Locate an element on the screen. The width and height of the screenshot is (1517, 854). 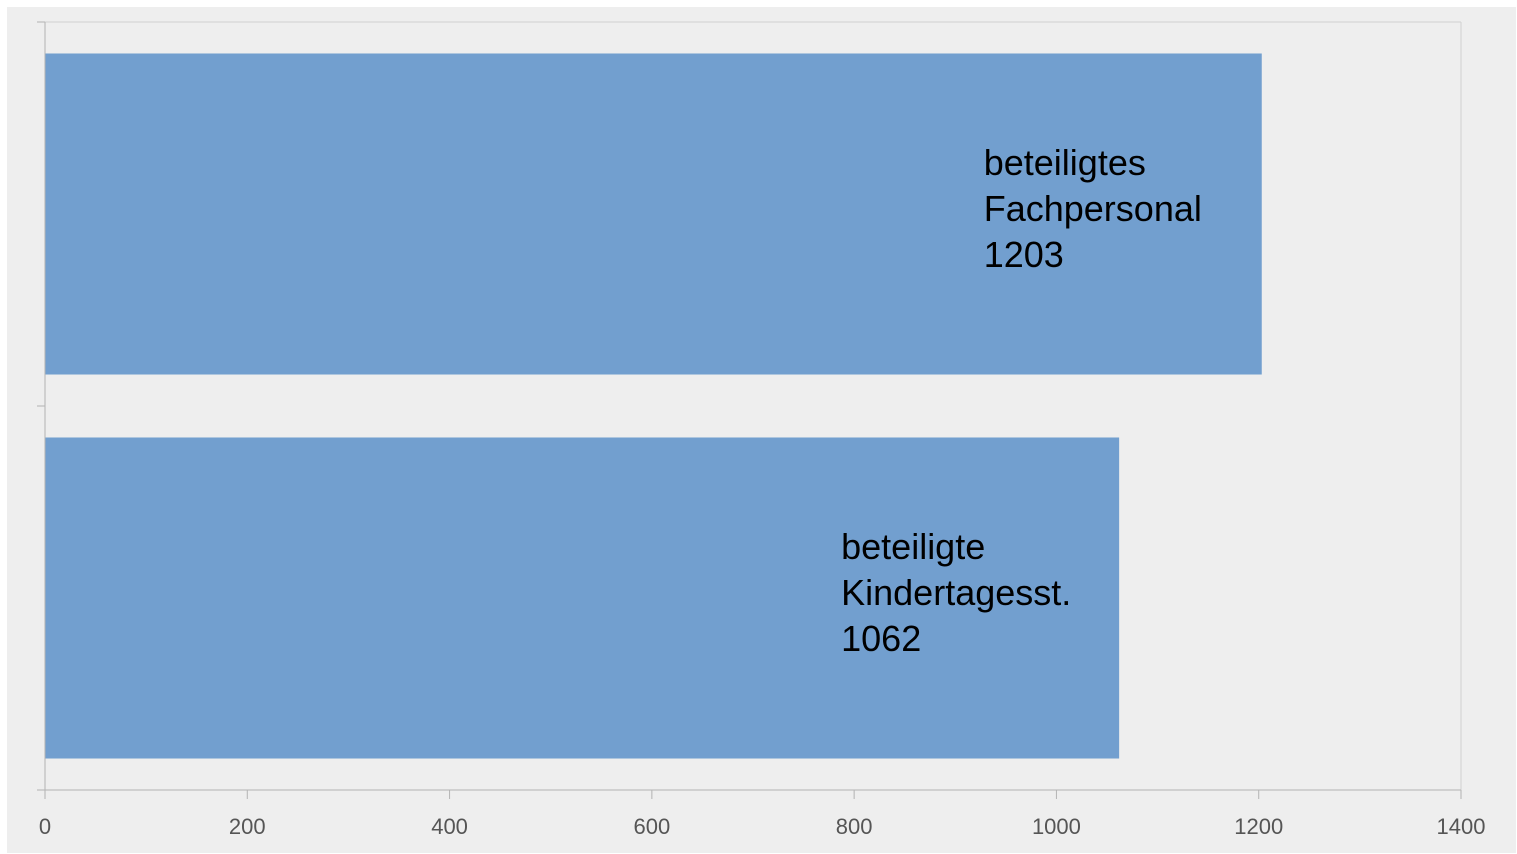
x-tick-label: 1400 is located at coordinates (1461, 826).